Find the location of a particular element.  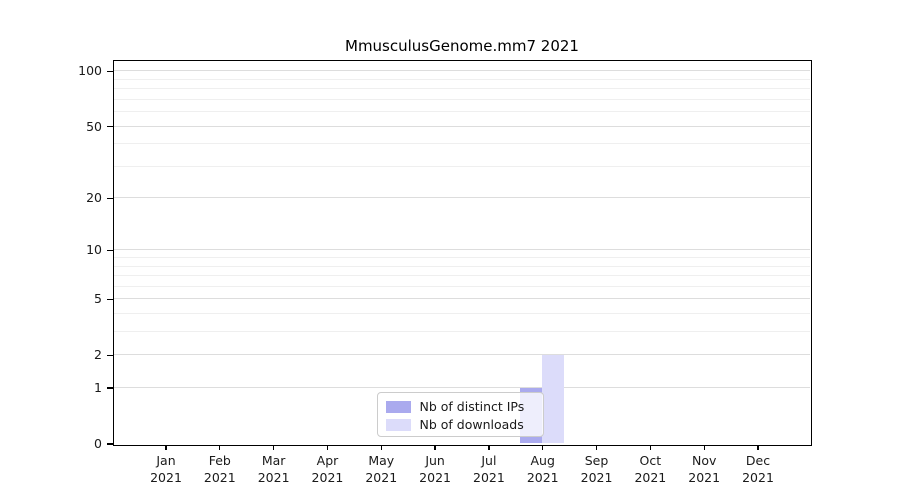

bar-nb-of-downloads is located at coordinates (553, 399).